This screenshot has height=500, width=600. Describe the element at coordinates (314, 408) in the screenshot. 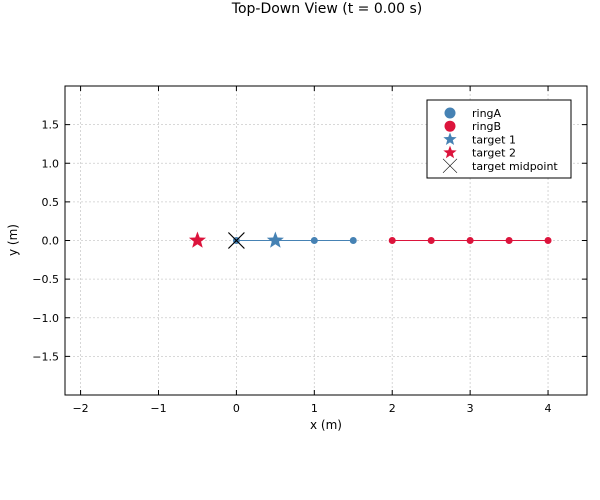

I see `x-tick-label: 1` at that location.